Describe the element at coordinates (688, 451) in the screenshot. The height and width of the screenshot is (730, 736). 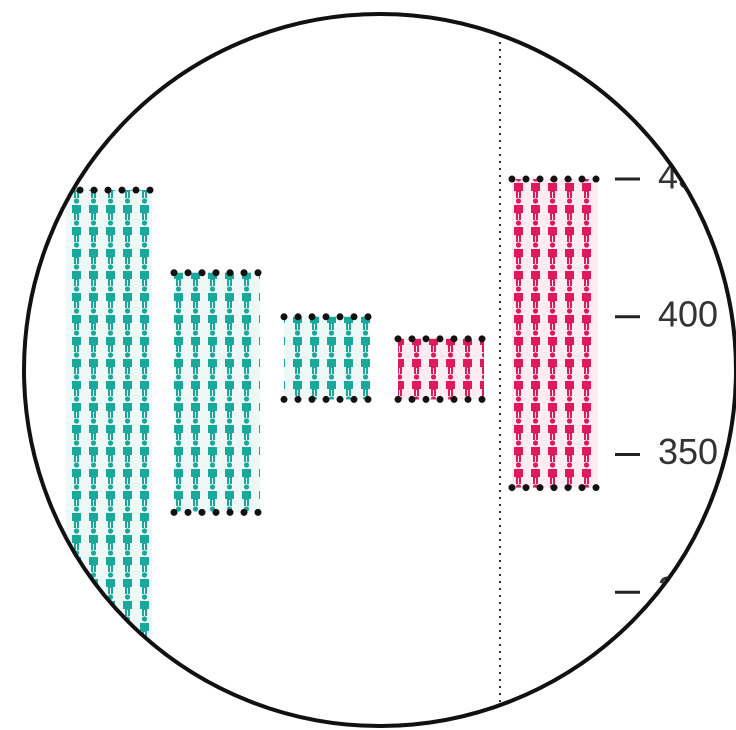
I see `y-tick-label: 350` at that location.